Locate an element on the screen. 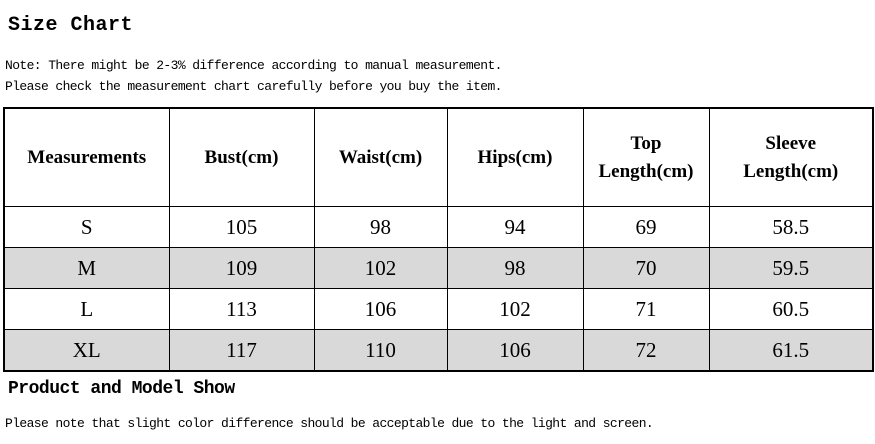 The width and height of the screenshot is (875, 444). column-header-hips: Hips(cm) is located at coordinates (515, 157).